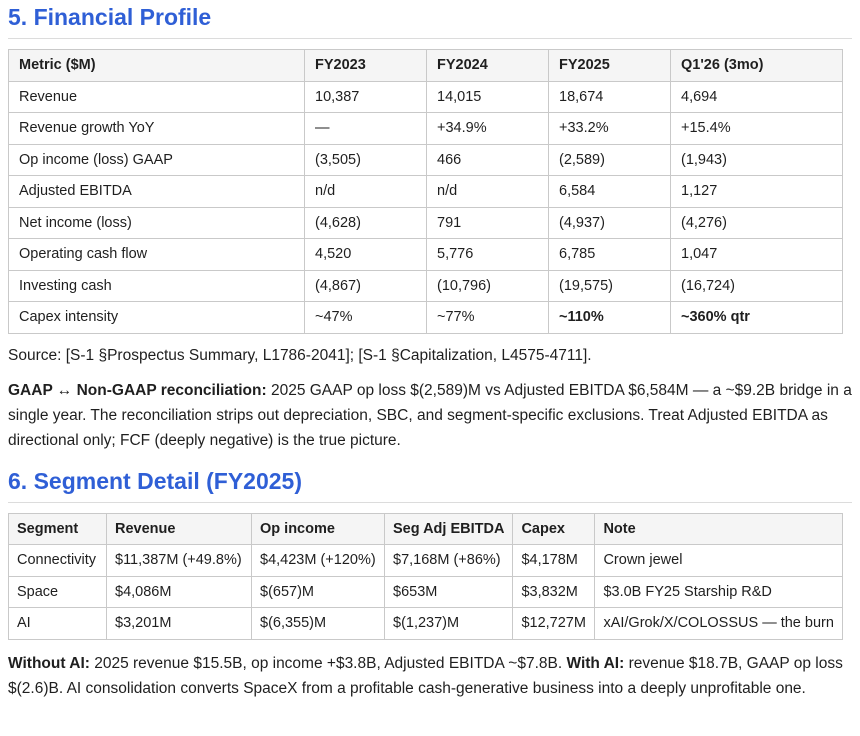 The image size is (860, 736). Describe the element at coordinates (718, 560) in the screenshot. I see `table-cell: Crown jewel` at that location.